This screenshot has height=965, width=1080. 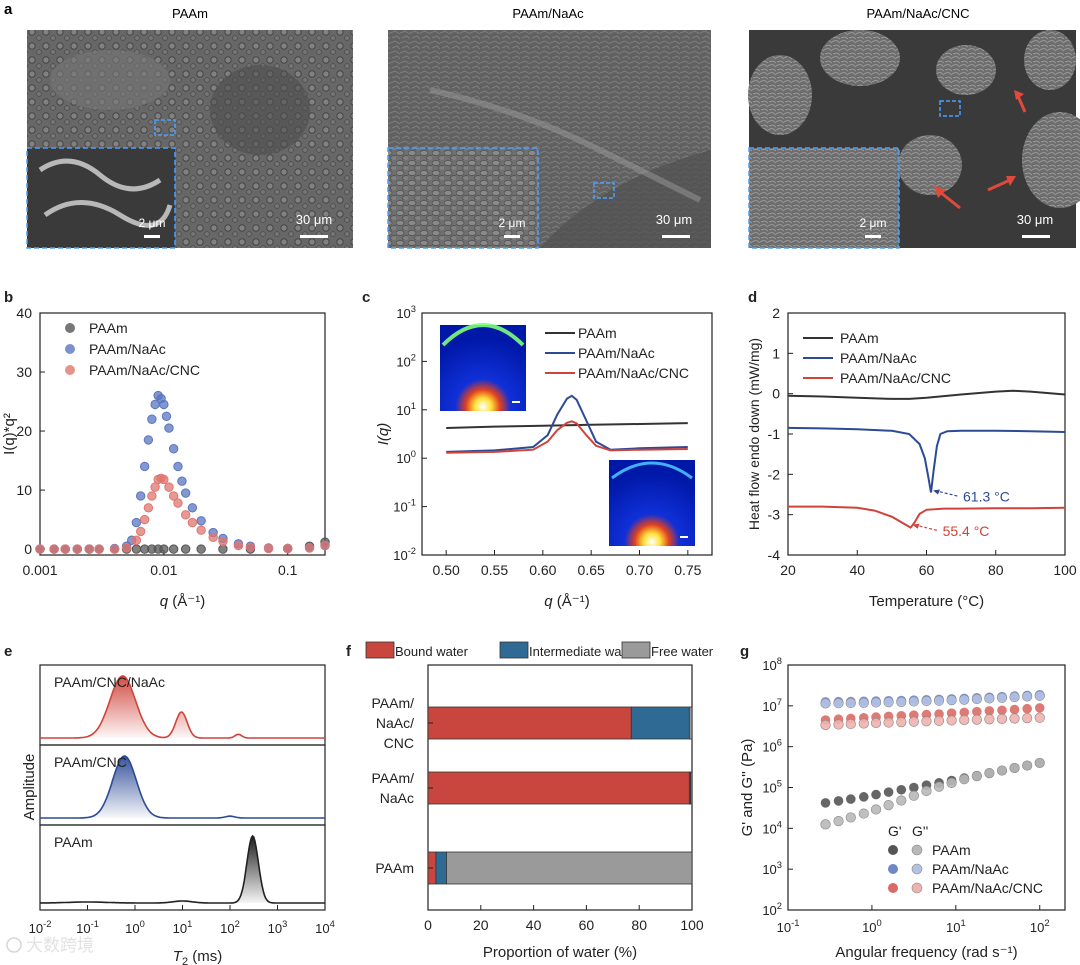 I want to click on y-tick-label: 0, so click(x=28, y=549).